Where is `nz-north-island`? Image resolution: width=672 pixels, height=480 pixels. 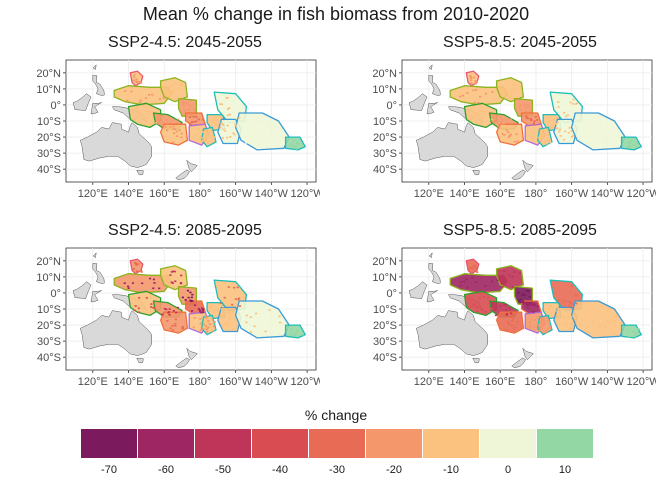
nz-north-island is located at coordinates (192, 166).